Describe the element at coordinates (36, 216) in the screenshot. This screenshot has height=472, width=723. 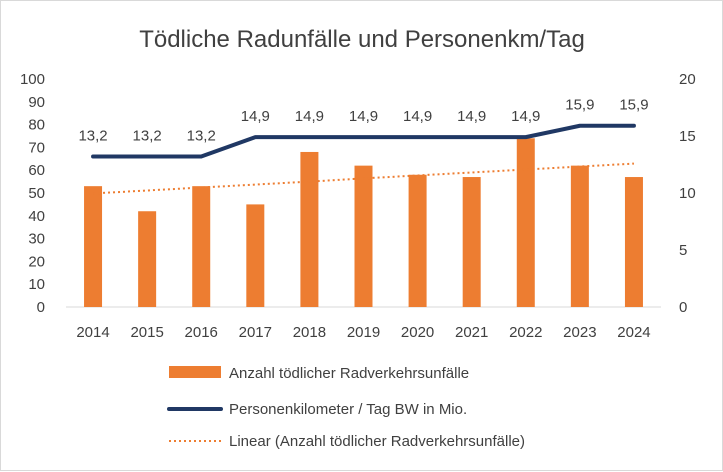
I see `left-tick-label: 40` at that location.